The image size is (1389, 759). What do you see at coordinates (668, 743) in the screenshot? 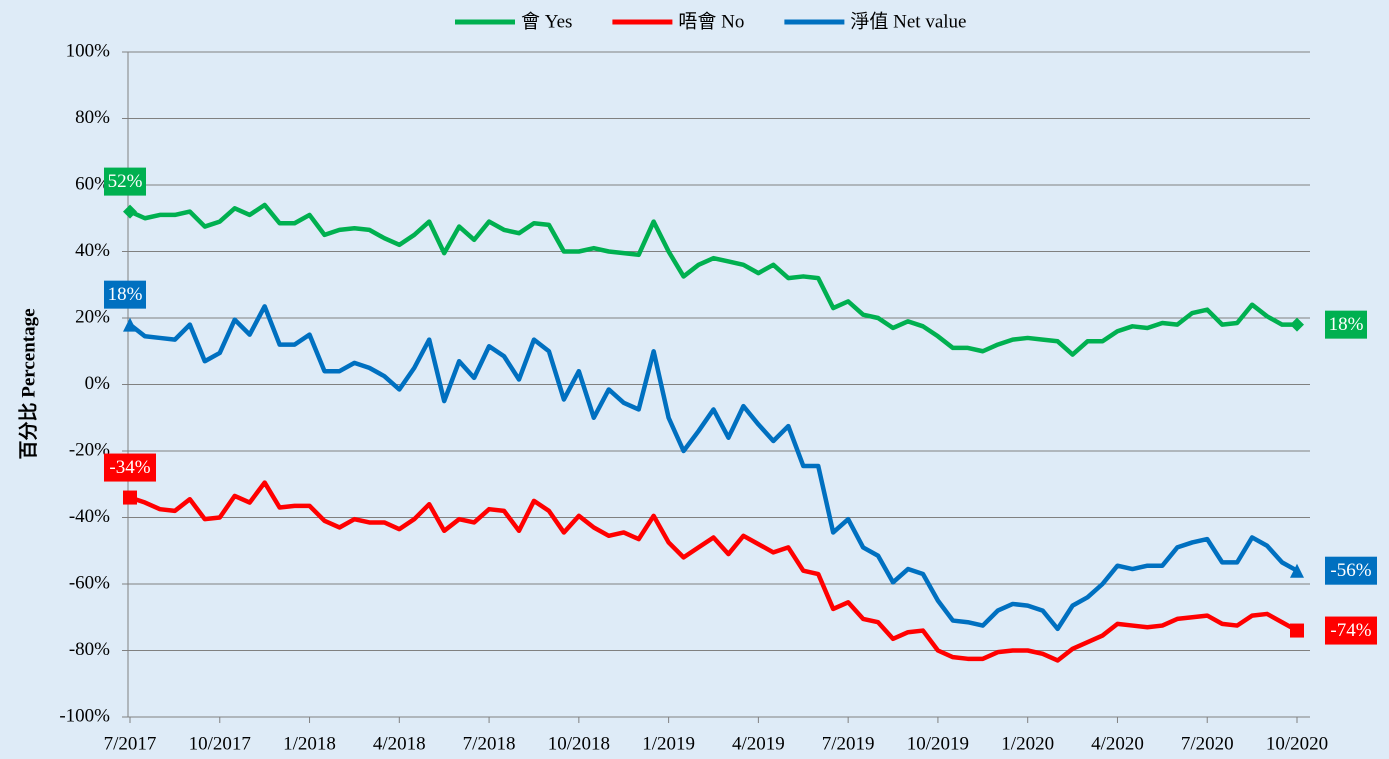
I see `x-tick-label: 1/2019` at bounding box center [668, 743].